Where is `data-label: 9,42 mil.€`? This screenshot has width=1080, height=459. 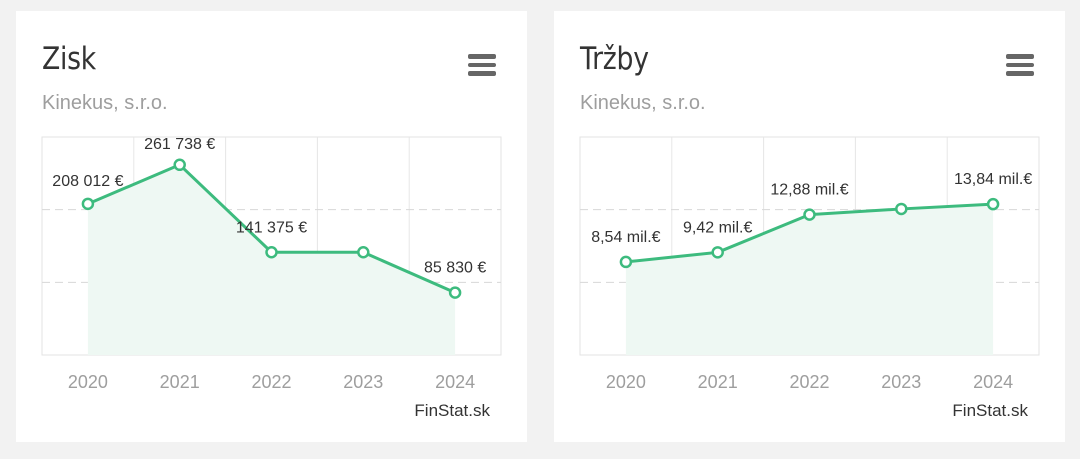
data-label: 9,42 mil.€ is located at coordinates (717, 227).